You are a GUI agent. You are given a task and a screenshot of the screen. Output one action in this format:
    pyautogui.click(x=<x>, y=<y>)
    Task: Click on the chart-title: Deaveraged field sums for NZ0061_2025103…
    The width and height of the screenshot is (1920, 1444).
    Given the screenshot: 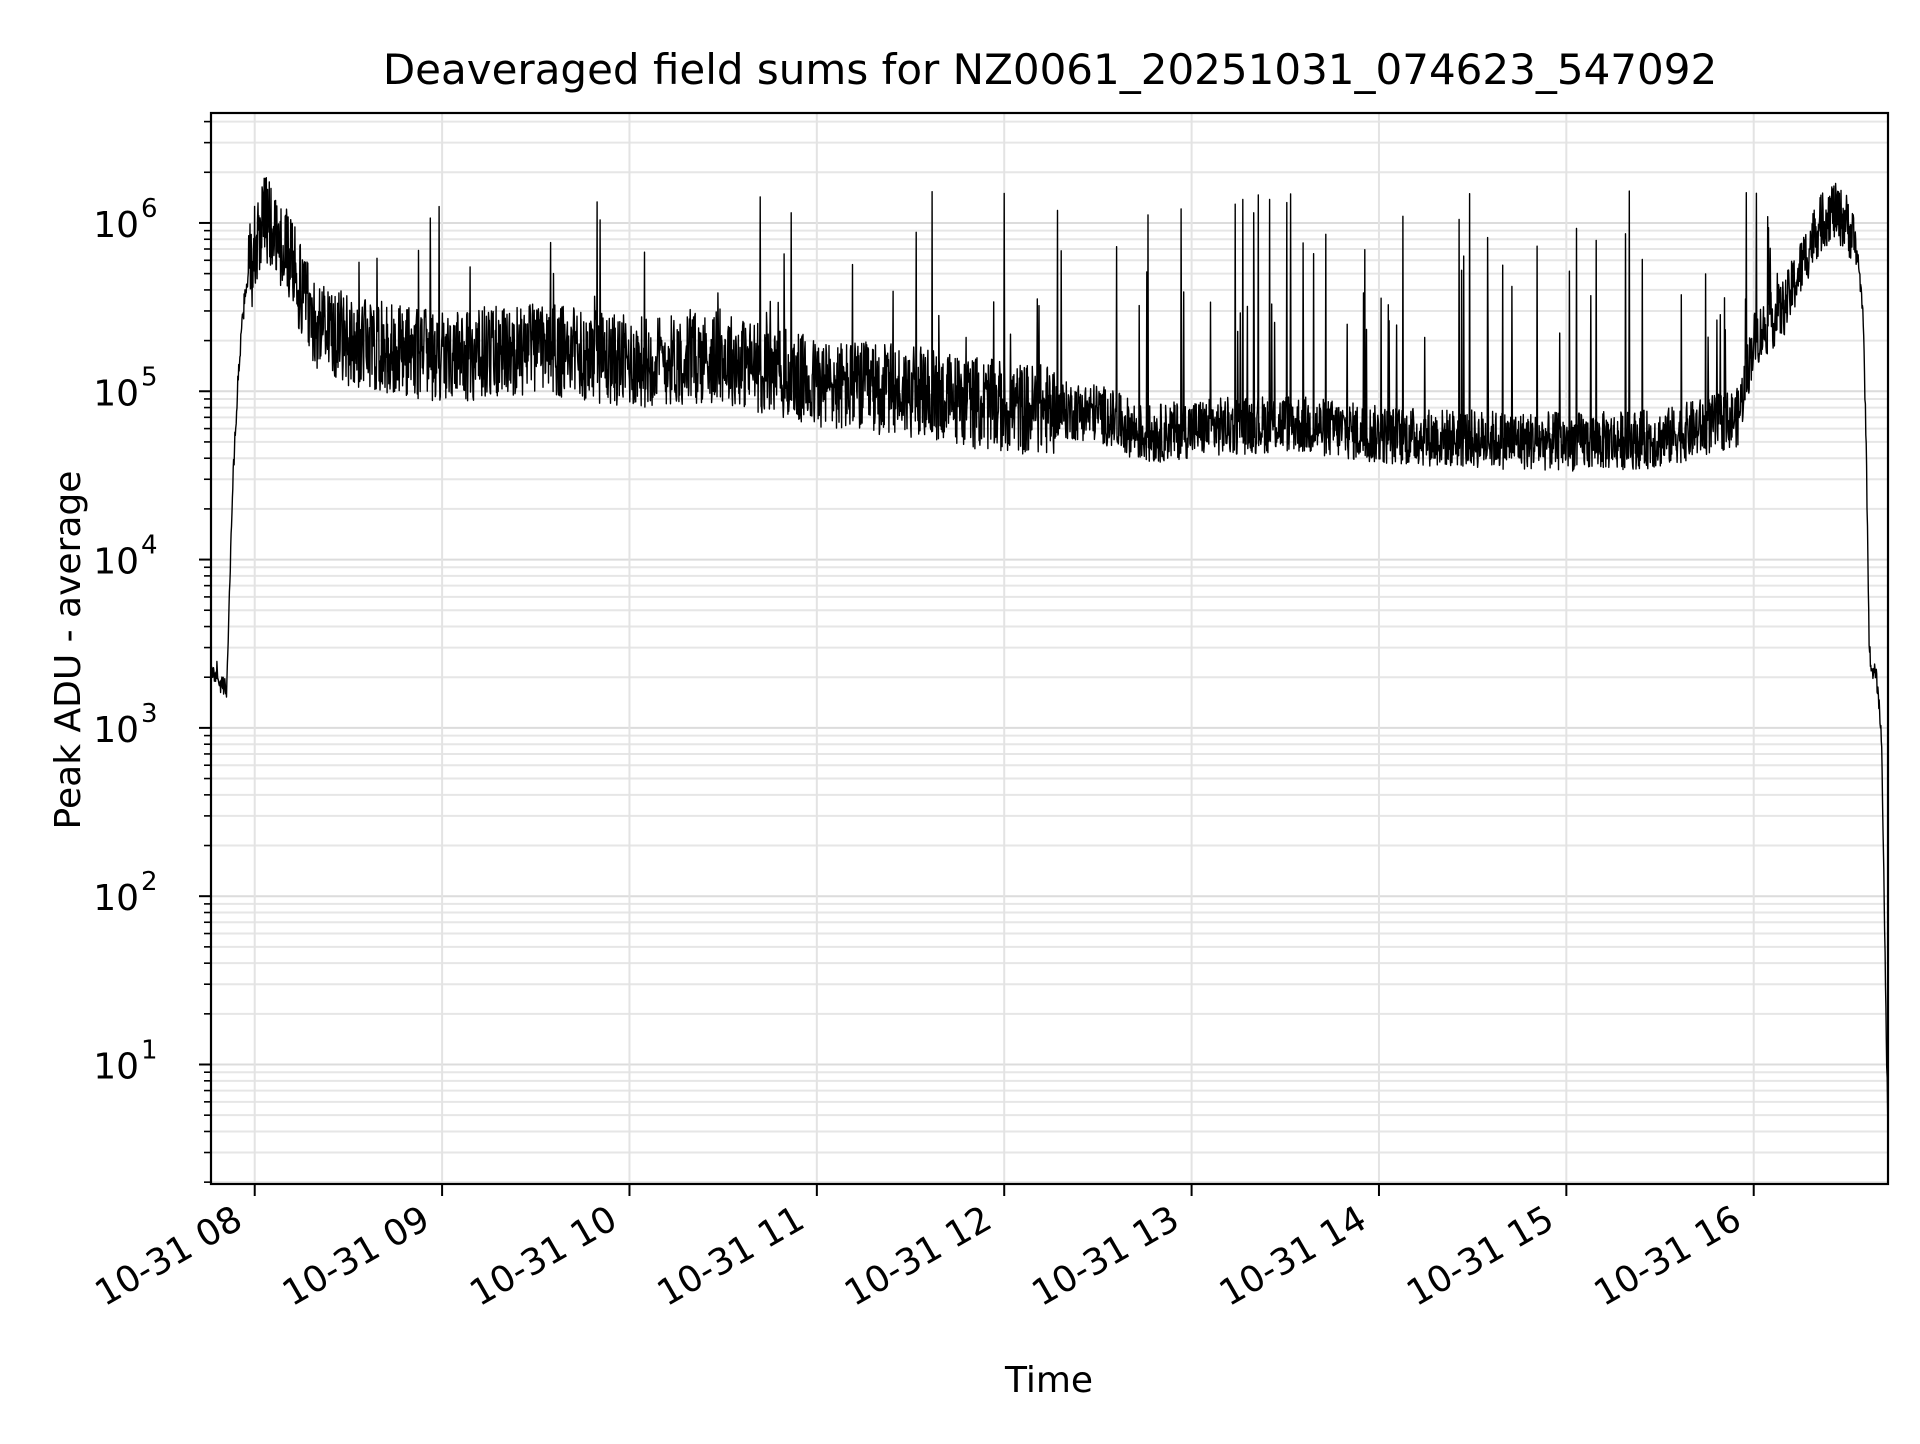 What is the action you would take?
    pyautogui.click(x=1050, y=69)
    